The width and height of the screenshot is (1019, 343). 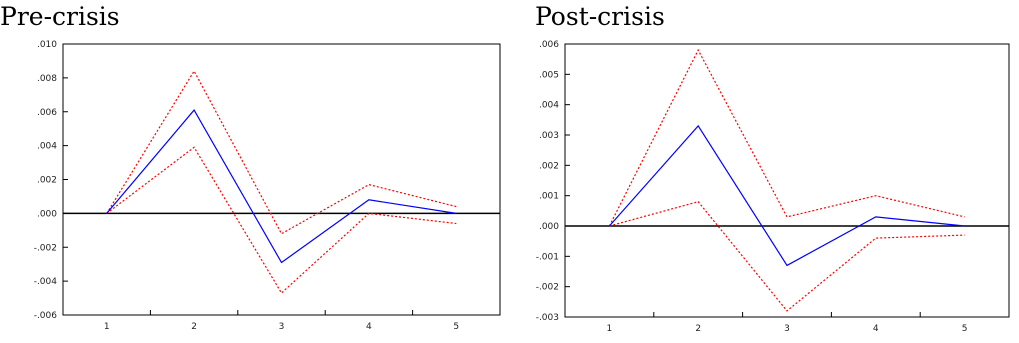 What do you see at coordinates (46, 316) in the screenshot?
I see `y-tick-label: -.006` at bounding box center [46, 316].